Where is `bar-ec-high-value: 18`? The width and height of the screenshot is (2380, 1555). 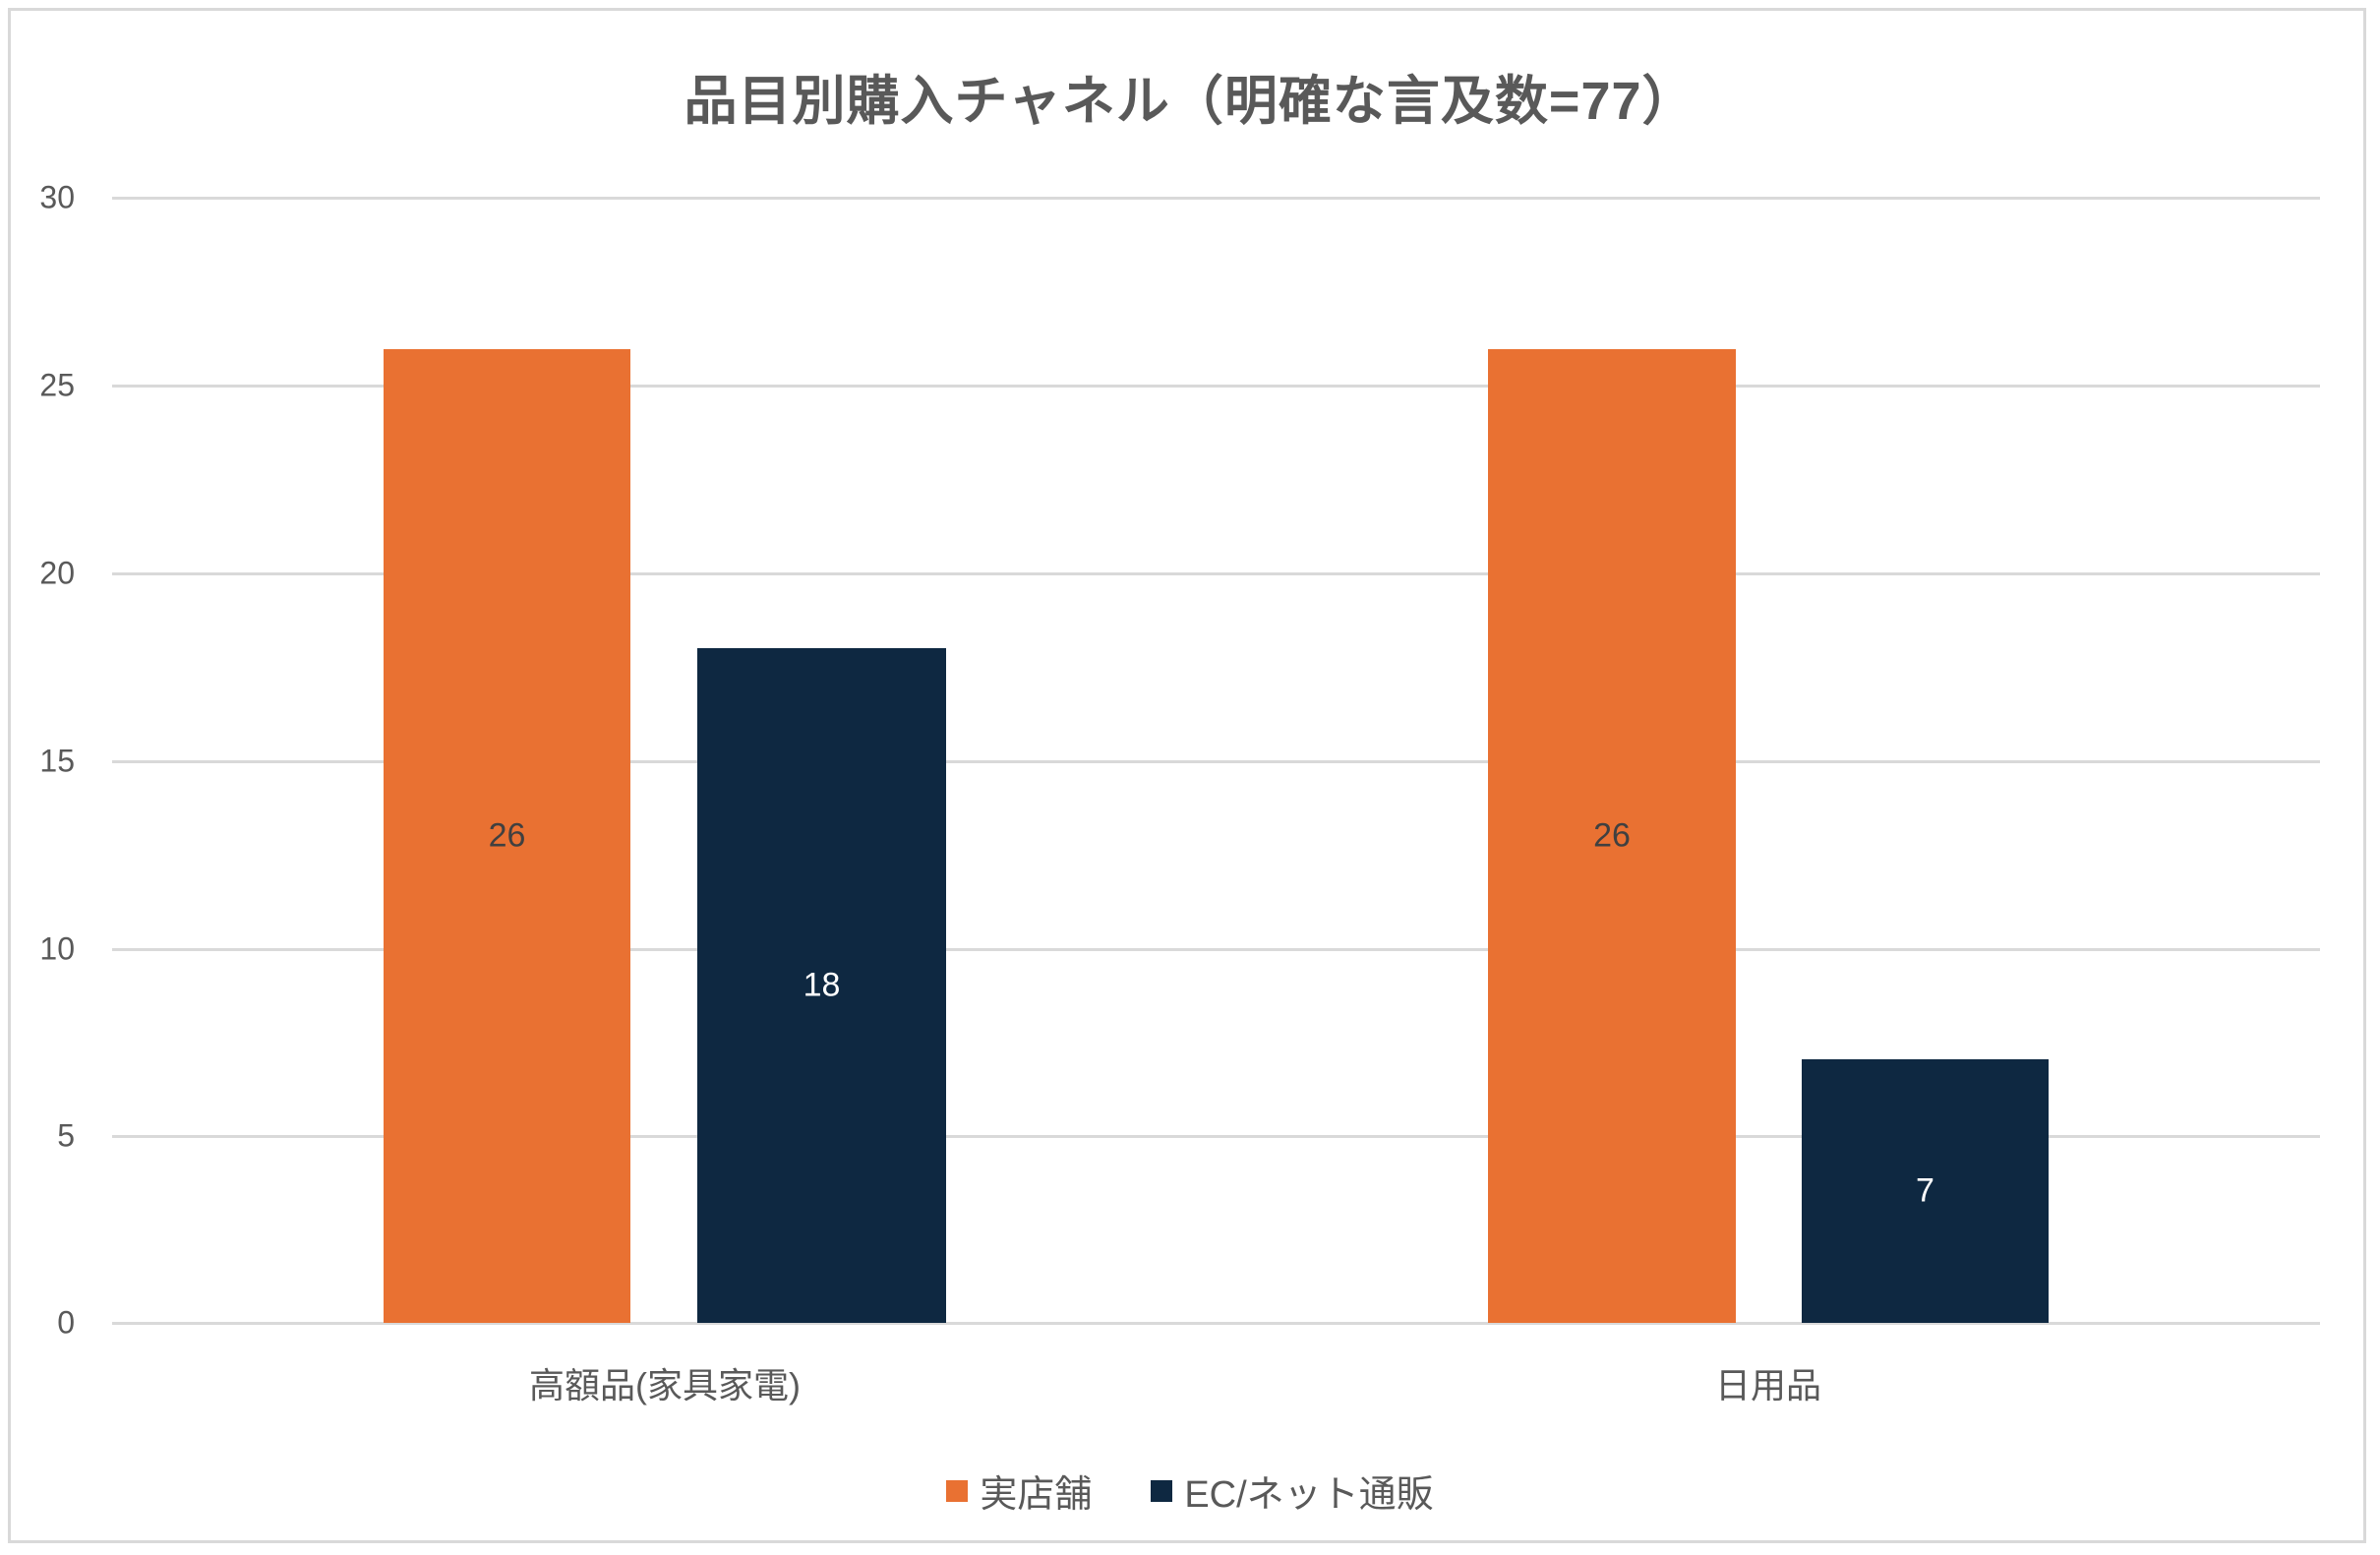 bar-ec-high-value: 18 is located at coordinates (821, 985).